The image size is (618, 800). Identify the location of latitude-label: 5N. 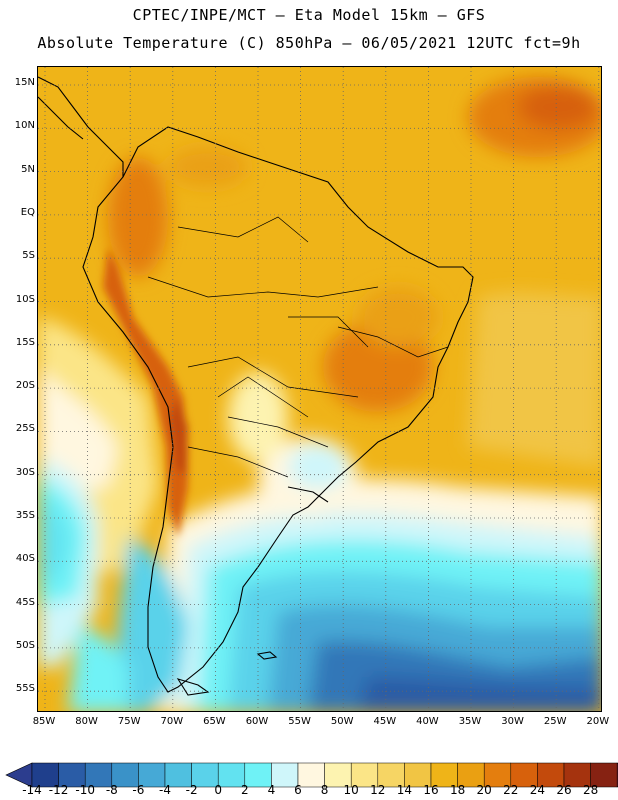
(28, 169).